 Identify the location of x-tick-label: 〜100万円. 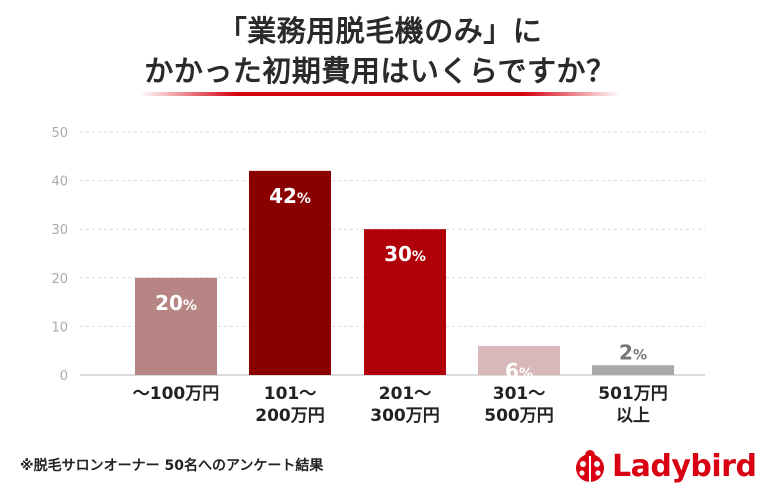
(176, 394).